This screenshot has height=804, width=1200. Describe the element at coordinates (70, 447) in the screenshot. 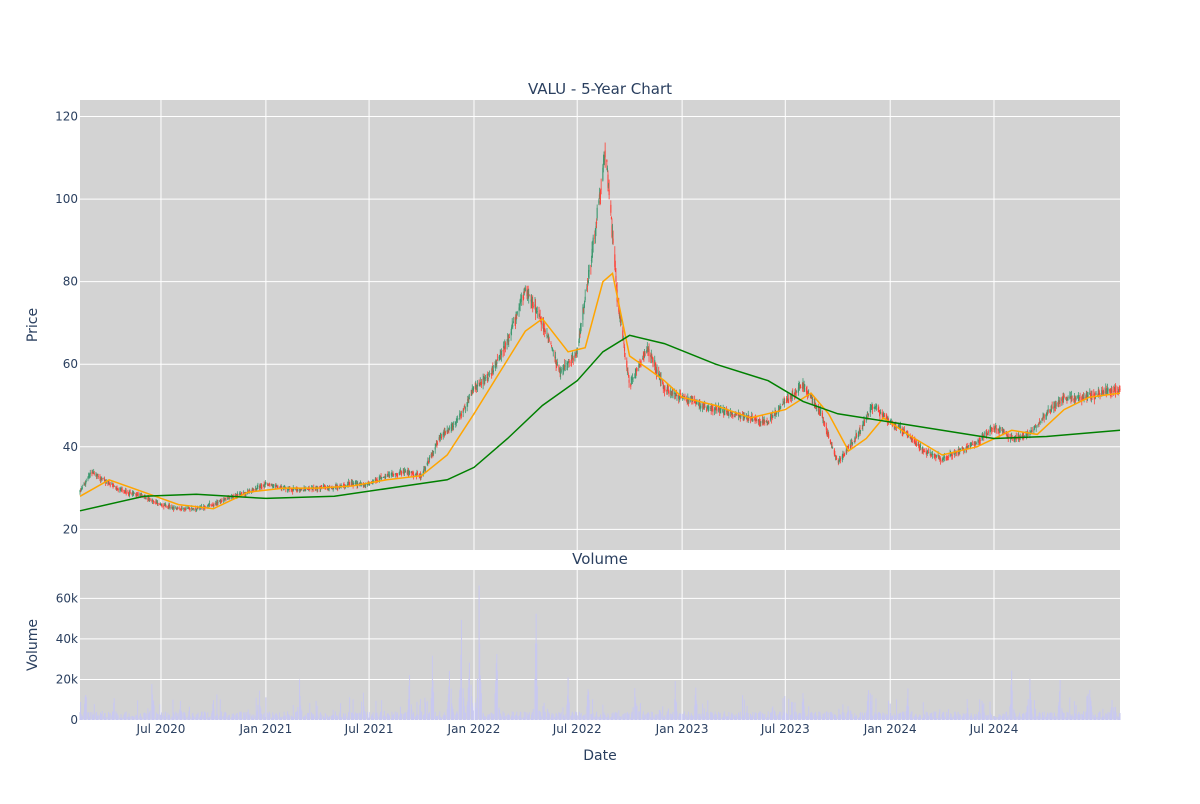

I see `price-y-tick-label: 40` at that location.